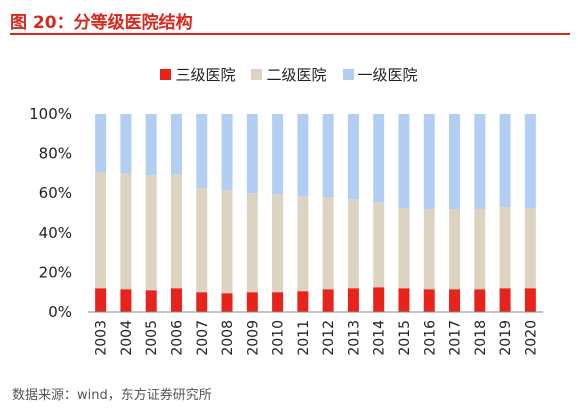 The height and width of the screenshot is (411, 578). I want to click on legend-label-secondary: 二级医院, so click(296, 75).